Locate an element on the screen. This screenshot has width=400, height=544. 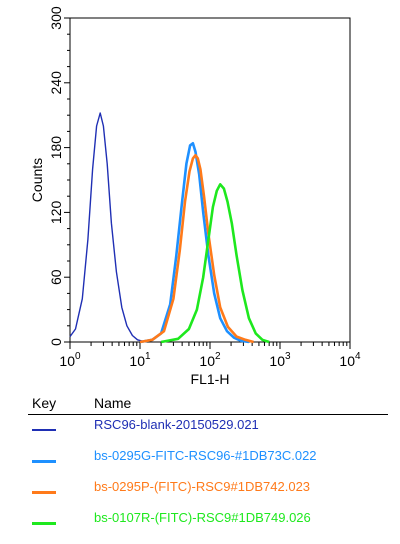
legend-item: RSC96-blank-20150529.021 is located at coordinates (208, 430).